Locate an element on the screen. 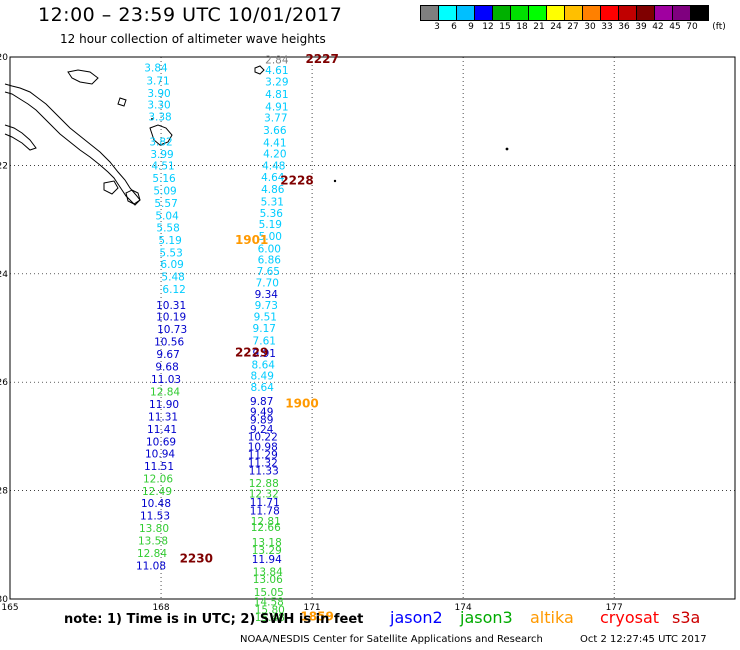 The width and height of the screenshot is (740, 650). wave-height-value: 10.98 is located at coordinates (263, 448).